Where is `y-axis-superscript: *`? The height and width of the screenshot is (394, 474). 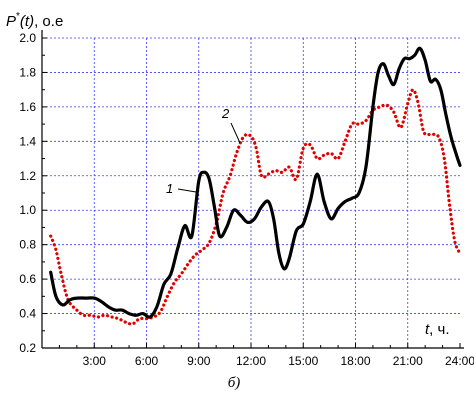
y-axis-superscript: * is located at coordinates (18, 16).